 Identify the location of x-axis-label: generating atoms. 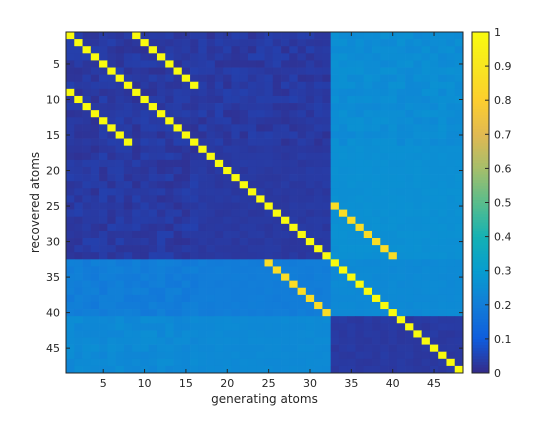
(264, 399).